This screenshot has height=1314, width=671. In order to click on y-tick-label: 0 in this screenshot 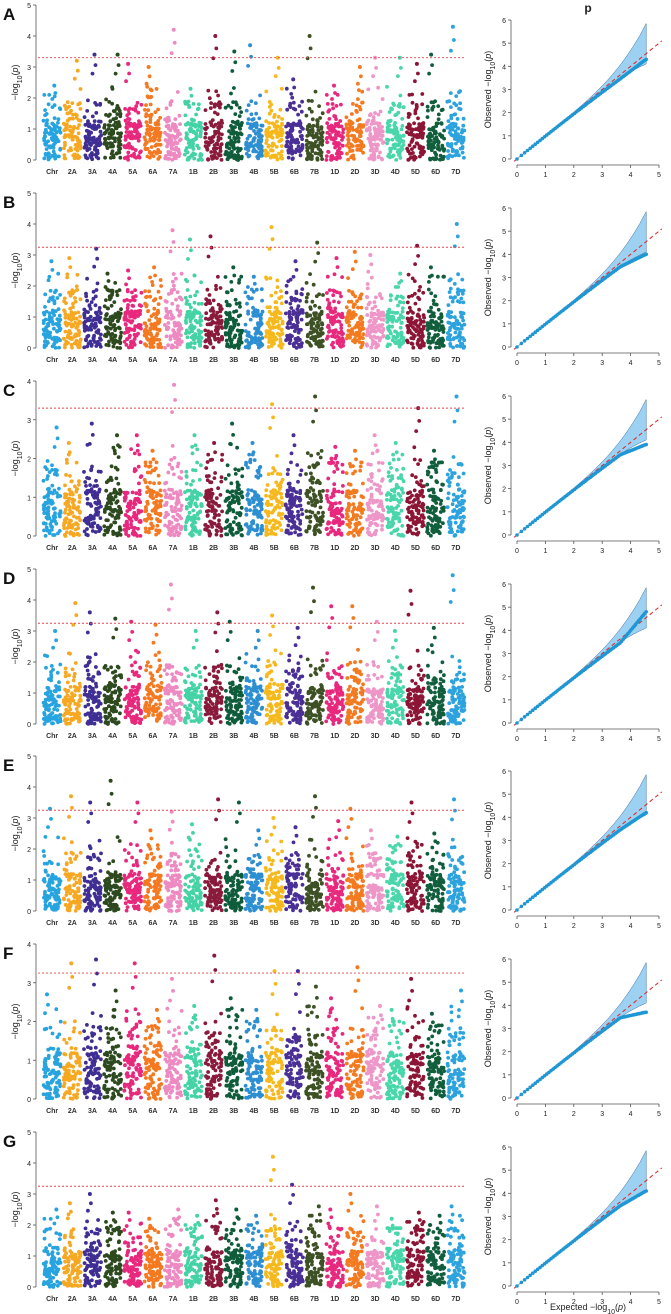, I will do `click(29, 161)`.